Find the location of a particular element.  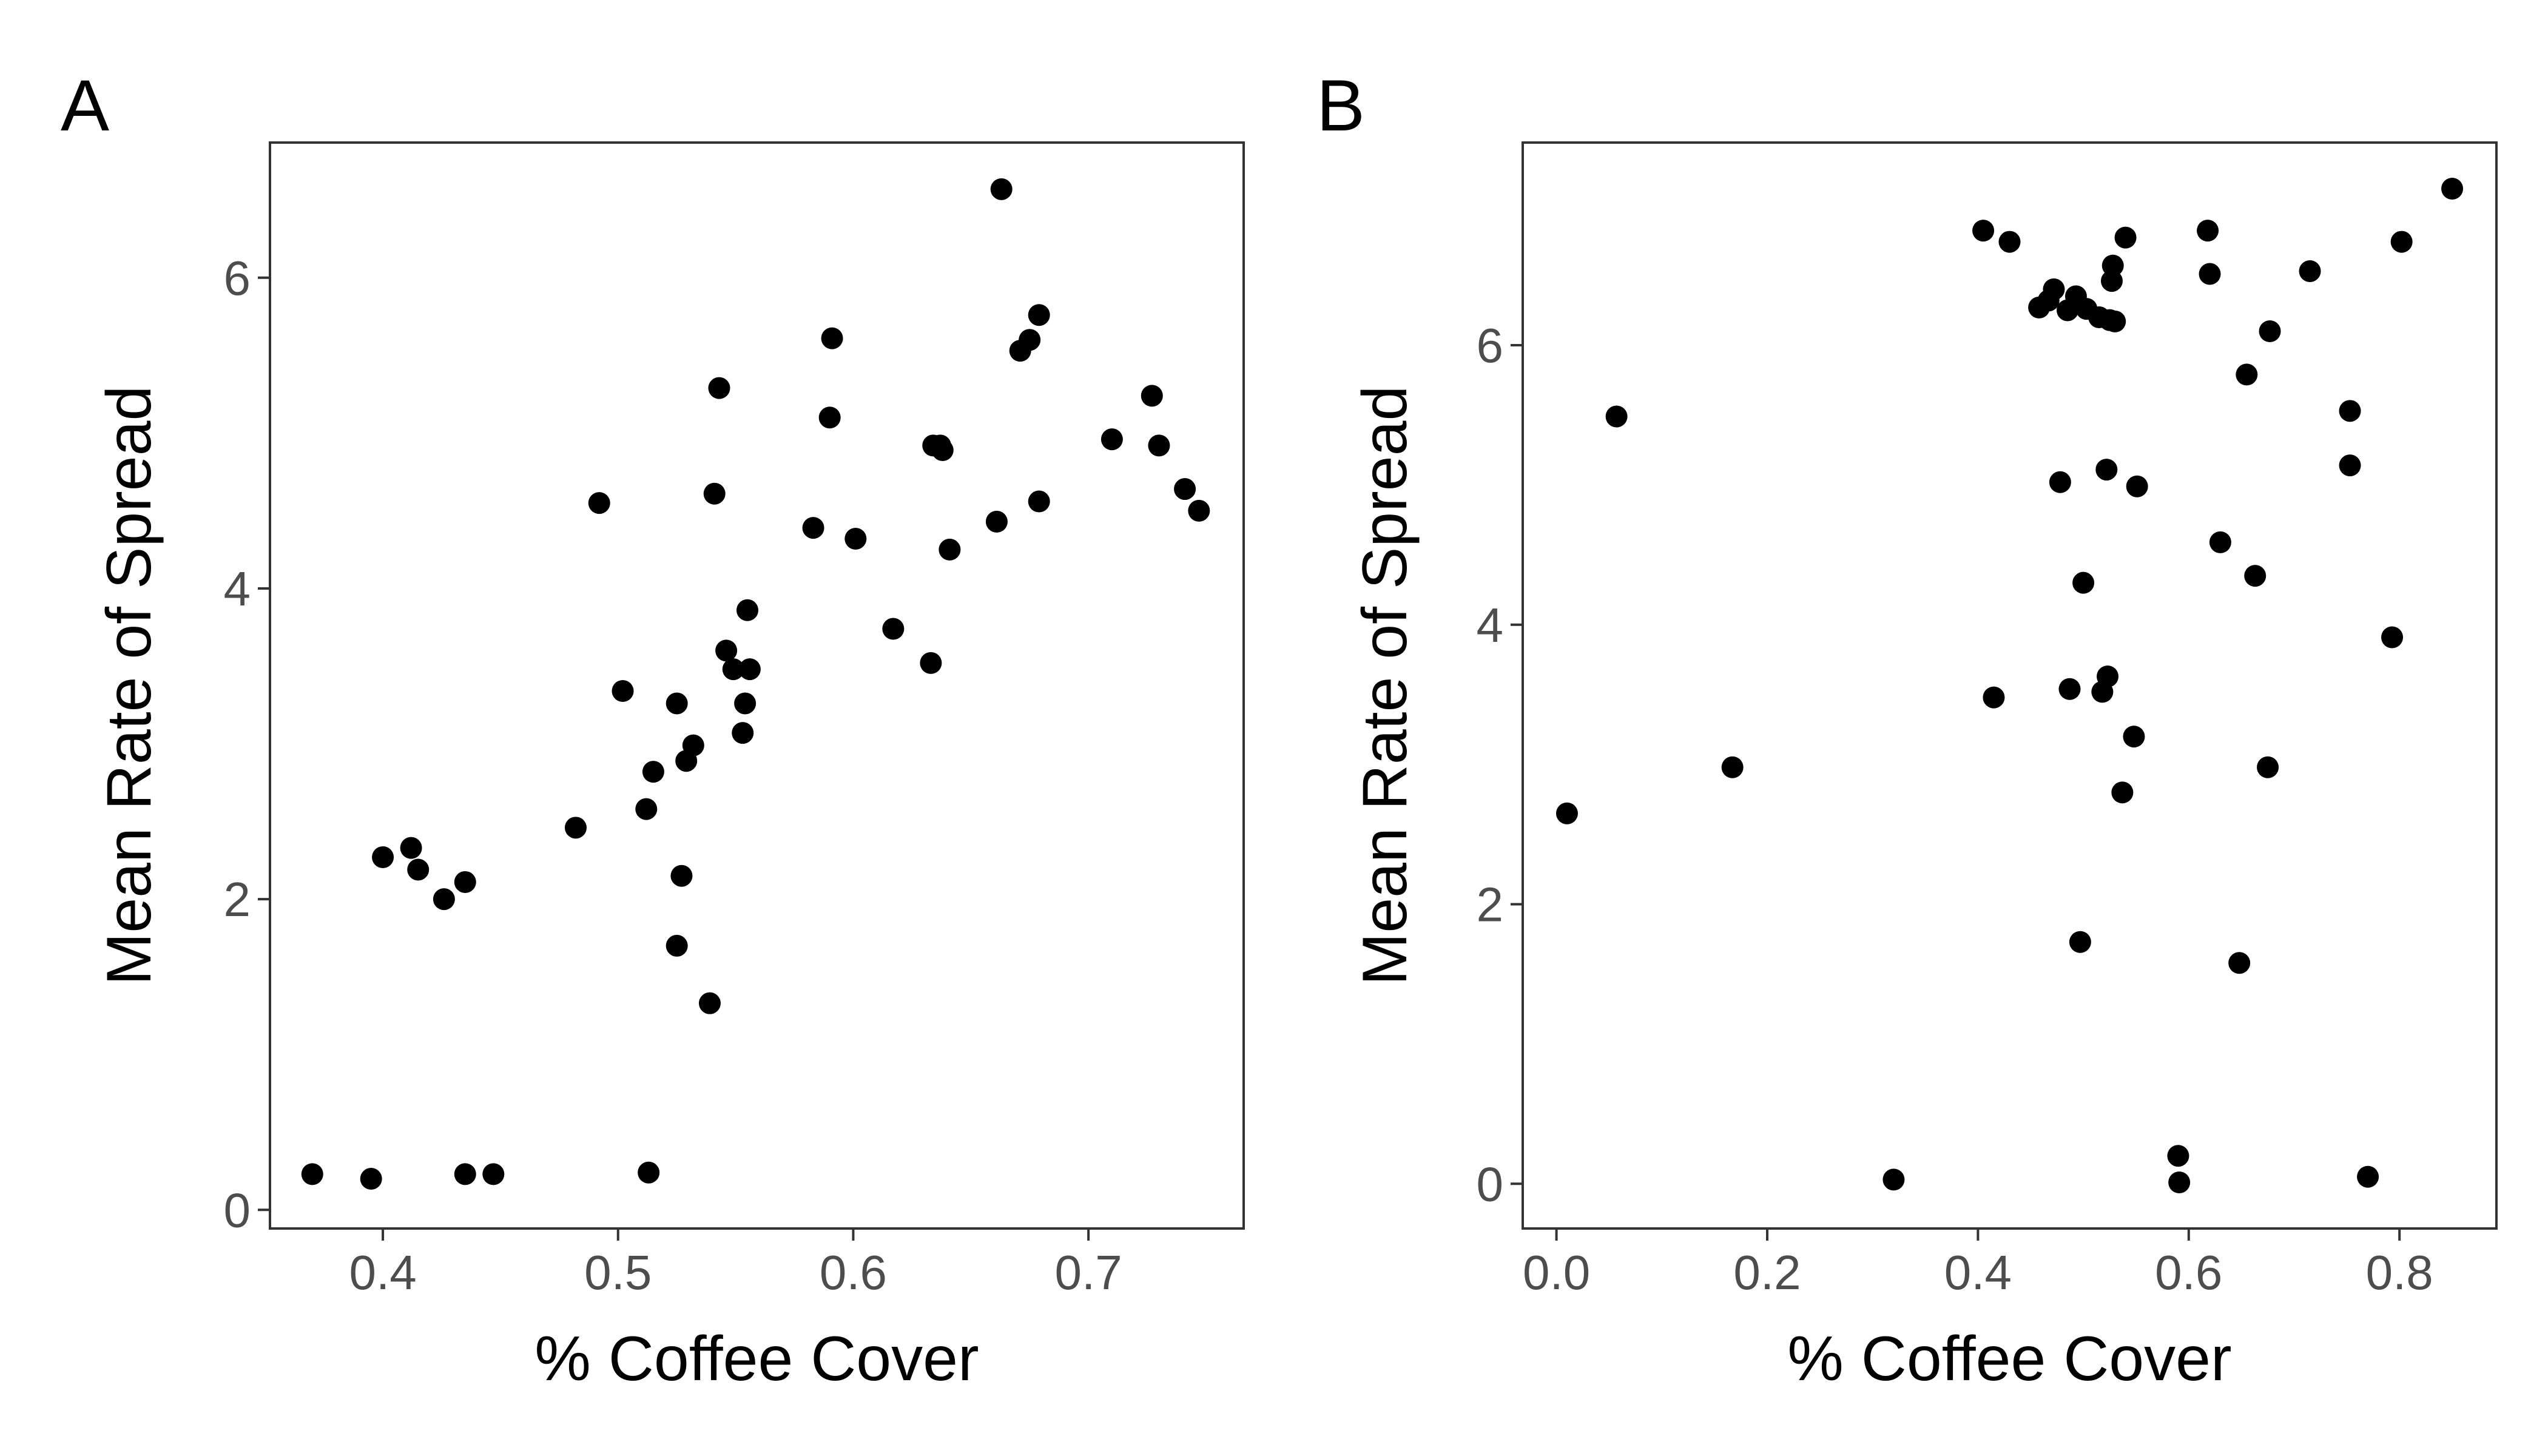

x-tick-label: 0.0 is located at coordinates (1556, 1272).